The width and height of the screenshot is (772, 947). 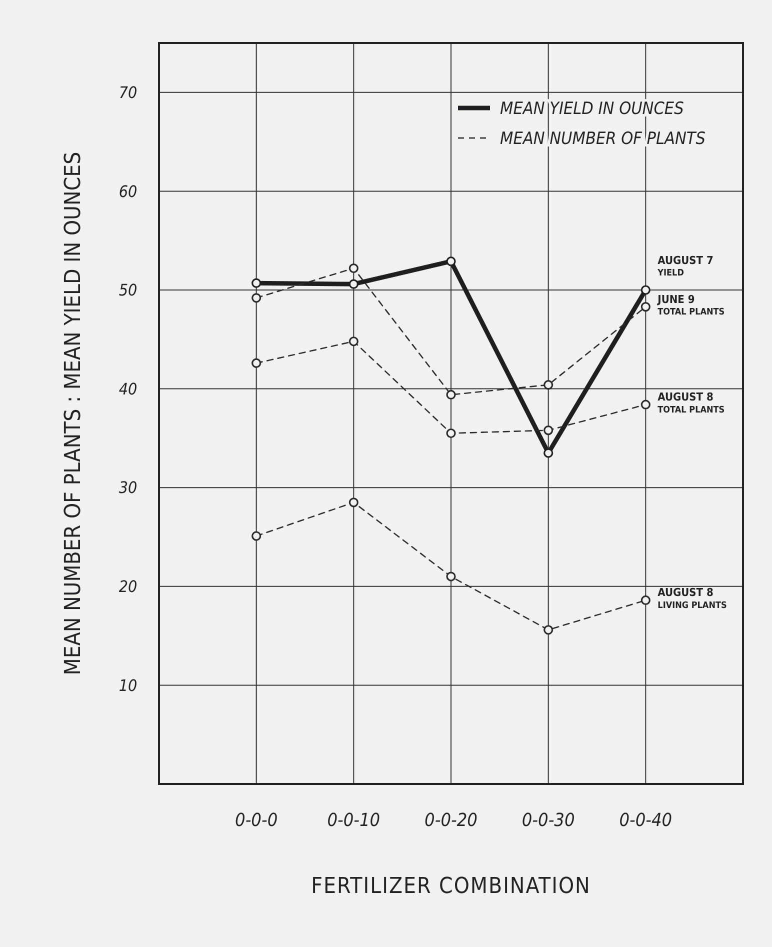 What do you see at coordinates (353, 820) in the screenshot?
I see `x-tick-label: 0-0-10` at bounding box center [353, 820].